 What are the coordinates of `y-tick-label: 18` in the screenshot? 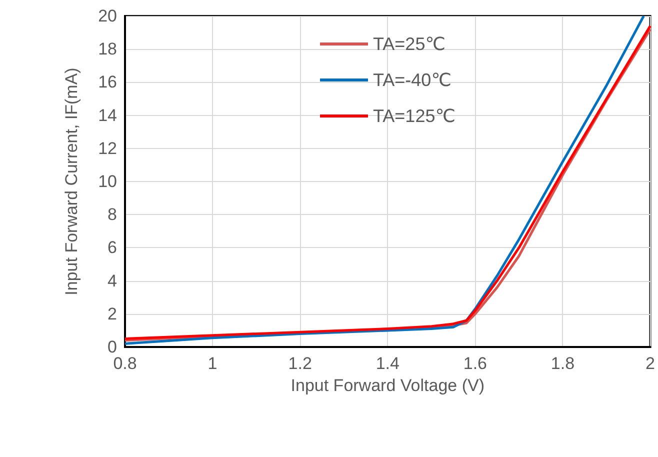 It's located at (107, 49).